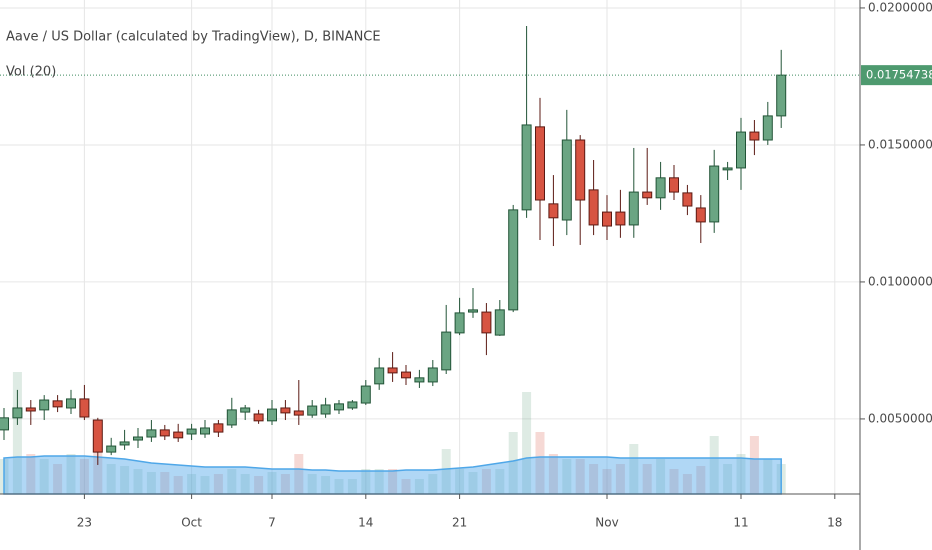 The height and width of the screenshot is (550, 932). What do you see at coordinates (834, 523) in the screenshot?
I see `x-tick-label: 18` at bounding box center [834, 523].